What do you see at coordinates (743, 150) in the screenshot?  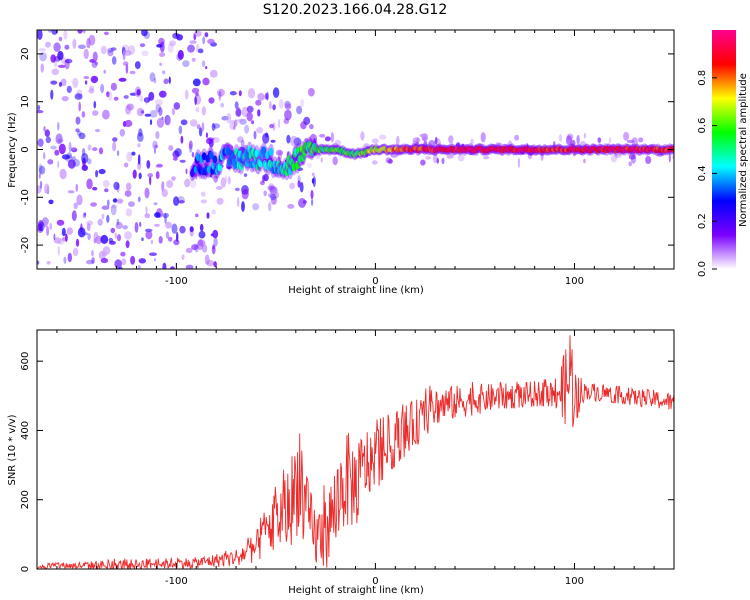 I see `colorbar-label: Normalized spectral amplitude` at bounding box center [743, 150].